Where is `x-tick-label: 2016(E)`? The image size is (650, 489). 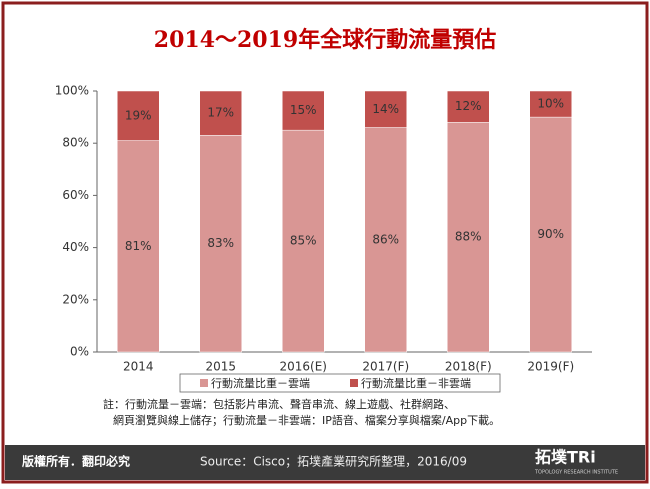 x-tick-label: 2016(E) is located at coordinates (303, 367).